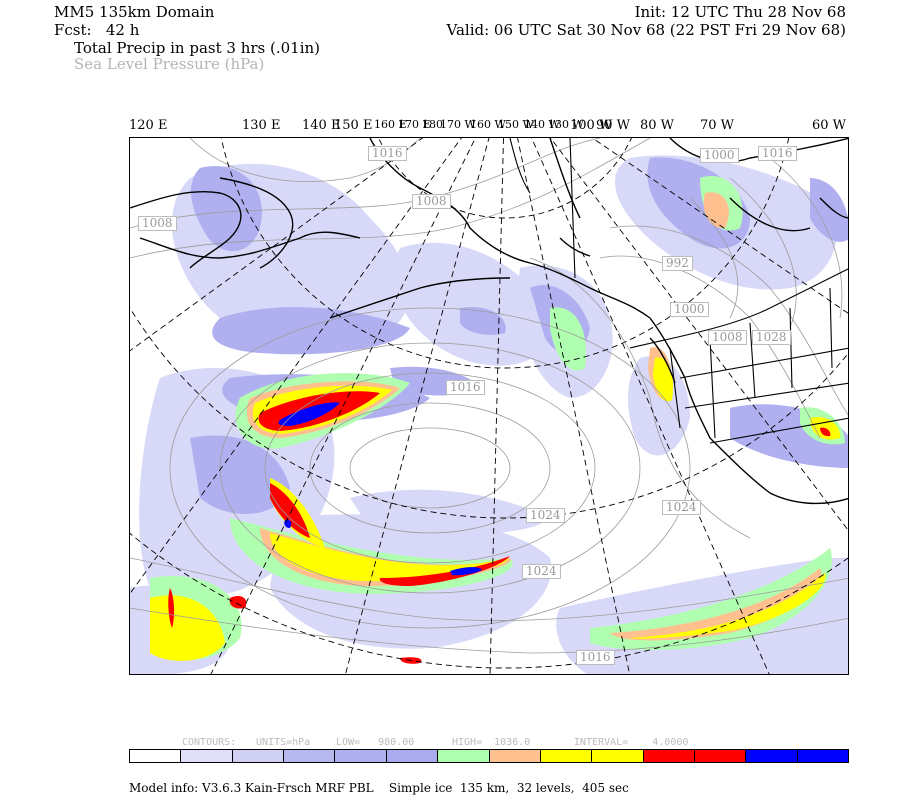 Image resolution: width=900 pixels, height=800 pixels. What do you see at coordinates (169, 64) in the screenshot?
I see `field-slp-label: Sea Level Pressure (hPa)` at bounding box center [169, 64].